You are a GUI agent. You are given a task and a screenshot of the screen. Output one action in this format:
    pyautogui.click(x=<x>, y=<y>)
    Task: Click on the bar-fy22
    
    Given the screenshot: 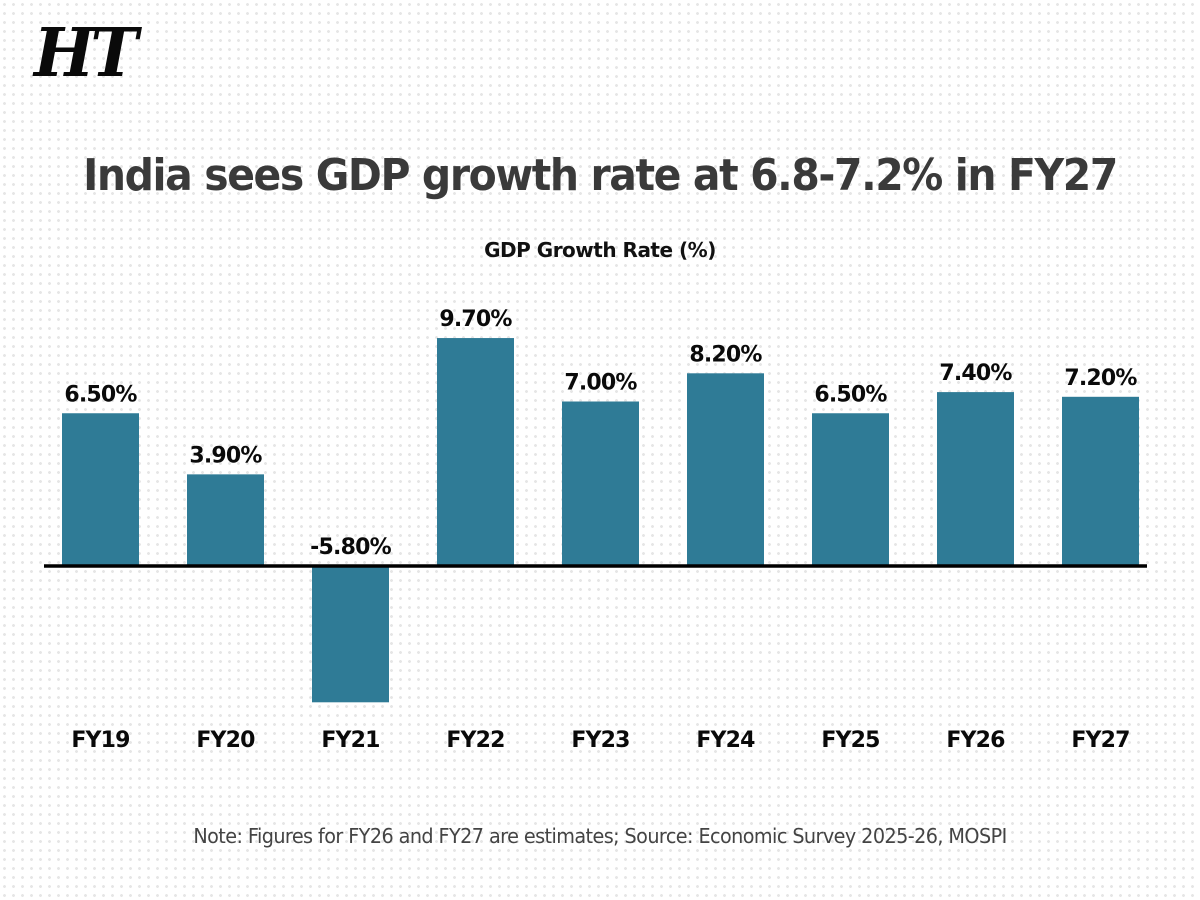 What is the action you would take?
    pyautogui.click(x=475, y=452)
    